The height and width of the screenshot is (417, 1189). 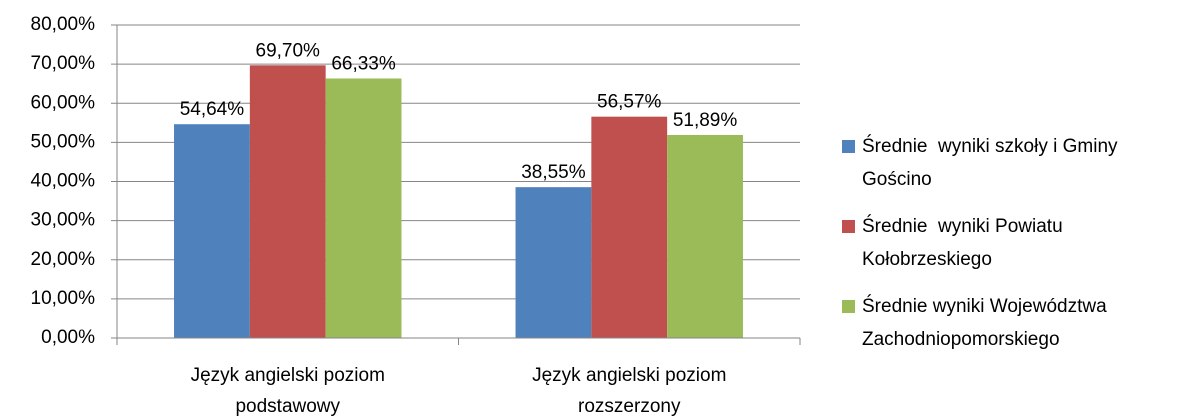 What do you see at coordinates (63, 102) in the screenshot?
I see `y-tick-label: 60,00%` at bounding box center [63, 102].